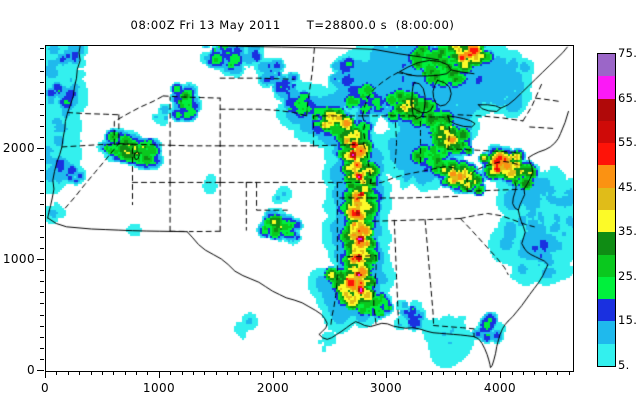  Describe the element at coordinates (500, 388) in the screenshot. I see `x-axis-tick-label: 4000` at that location.